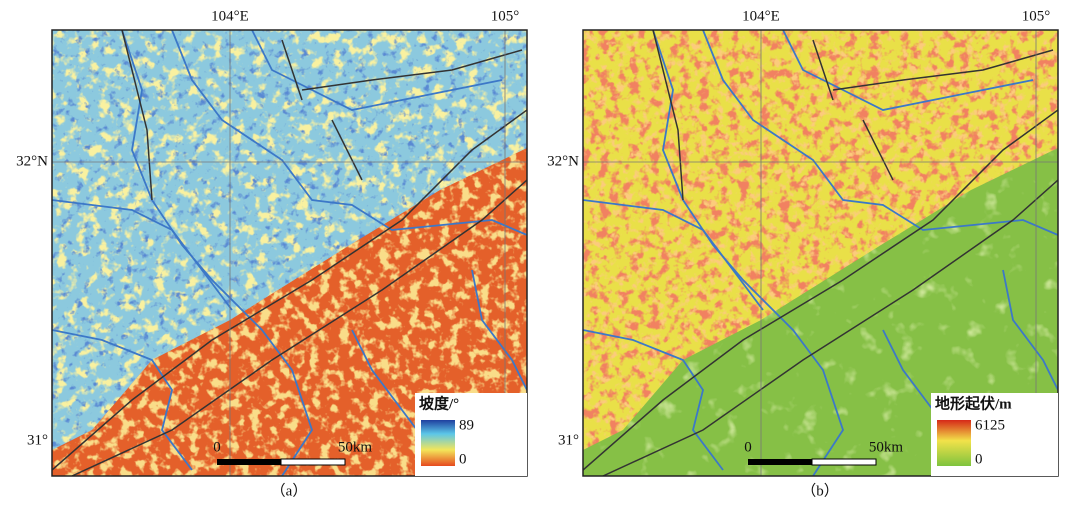  Describe the element at coordinates (990, 425) in the screenshot. I see `legend-max-label: 6125` at that location.